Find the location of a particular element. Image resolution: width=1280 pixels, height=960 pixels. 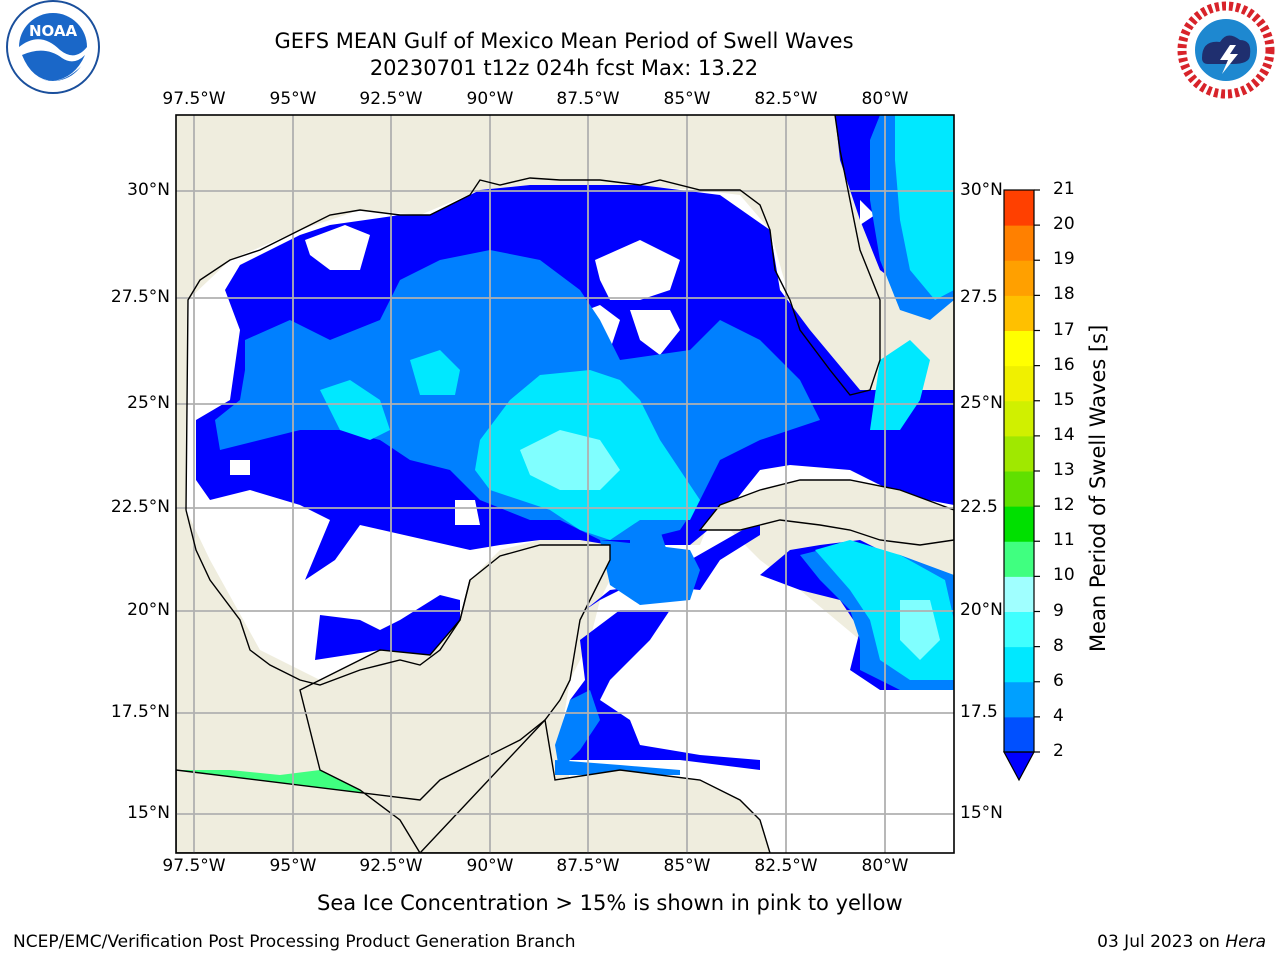

colorbar-tick-label: 11 is located at coordinates (1064, 540).